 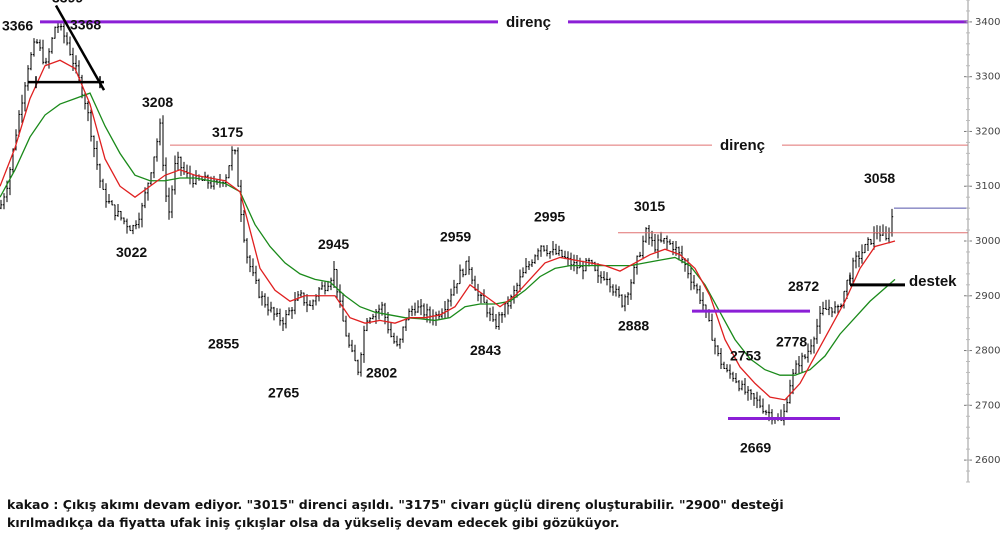 What do you see at coordinates (85, 24) in the screenshot?
I see `price-label: 3368` at bounding box center [85, 24].